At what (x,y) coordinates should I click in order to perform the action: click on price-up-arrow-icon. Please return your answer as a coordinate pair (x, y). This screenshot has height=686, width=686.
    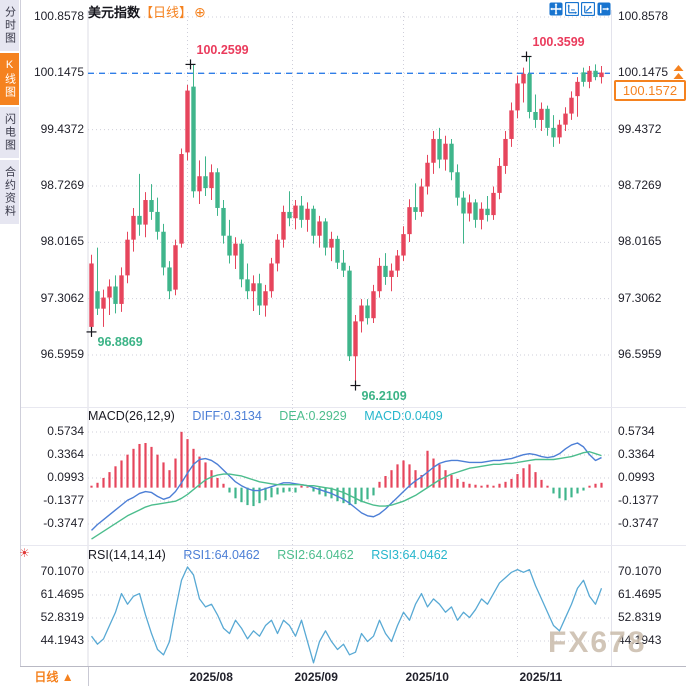
    Looking at the image, I should click on (678, 72).